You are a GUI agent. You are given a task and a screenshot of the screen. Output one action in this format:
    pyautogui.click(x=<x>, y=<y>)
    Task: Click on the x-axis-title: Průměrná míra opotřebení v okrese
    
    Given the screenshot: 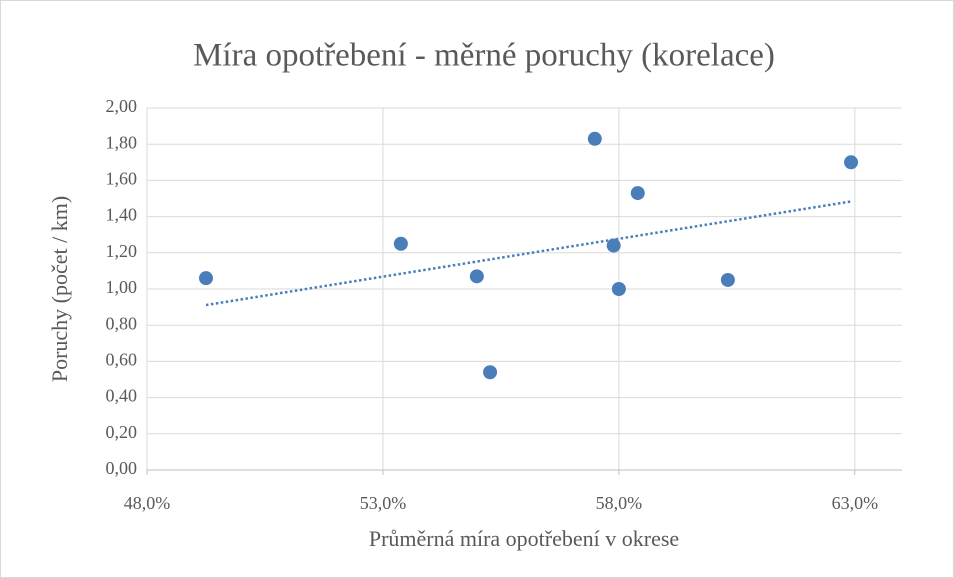 What is the action you would take?
    pyautogui.click(x=524, y=538)
    